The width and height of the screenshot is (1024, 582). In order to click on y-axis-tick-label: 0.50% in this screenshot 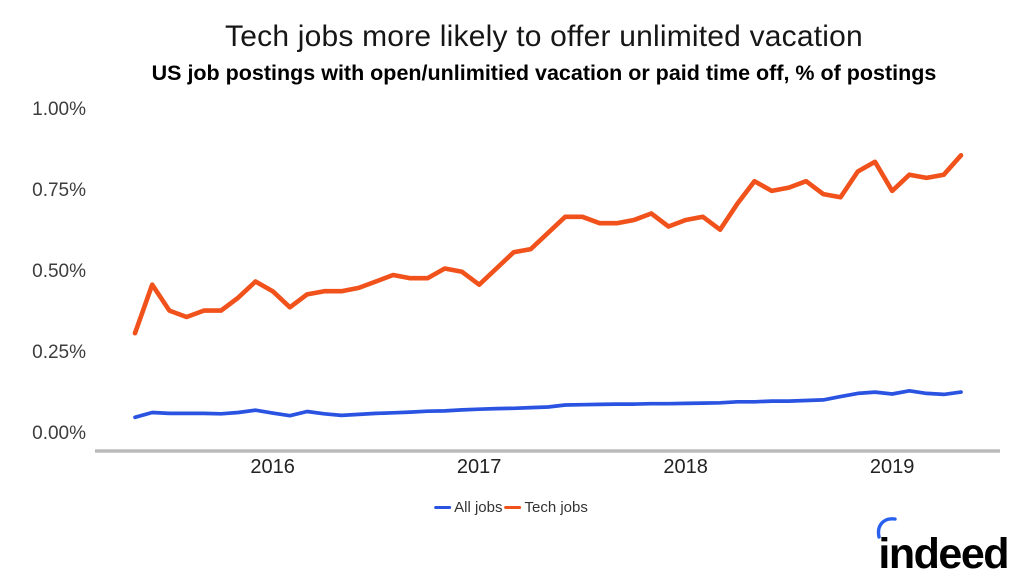, I will do `click(59, 271)`.